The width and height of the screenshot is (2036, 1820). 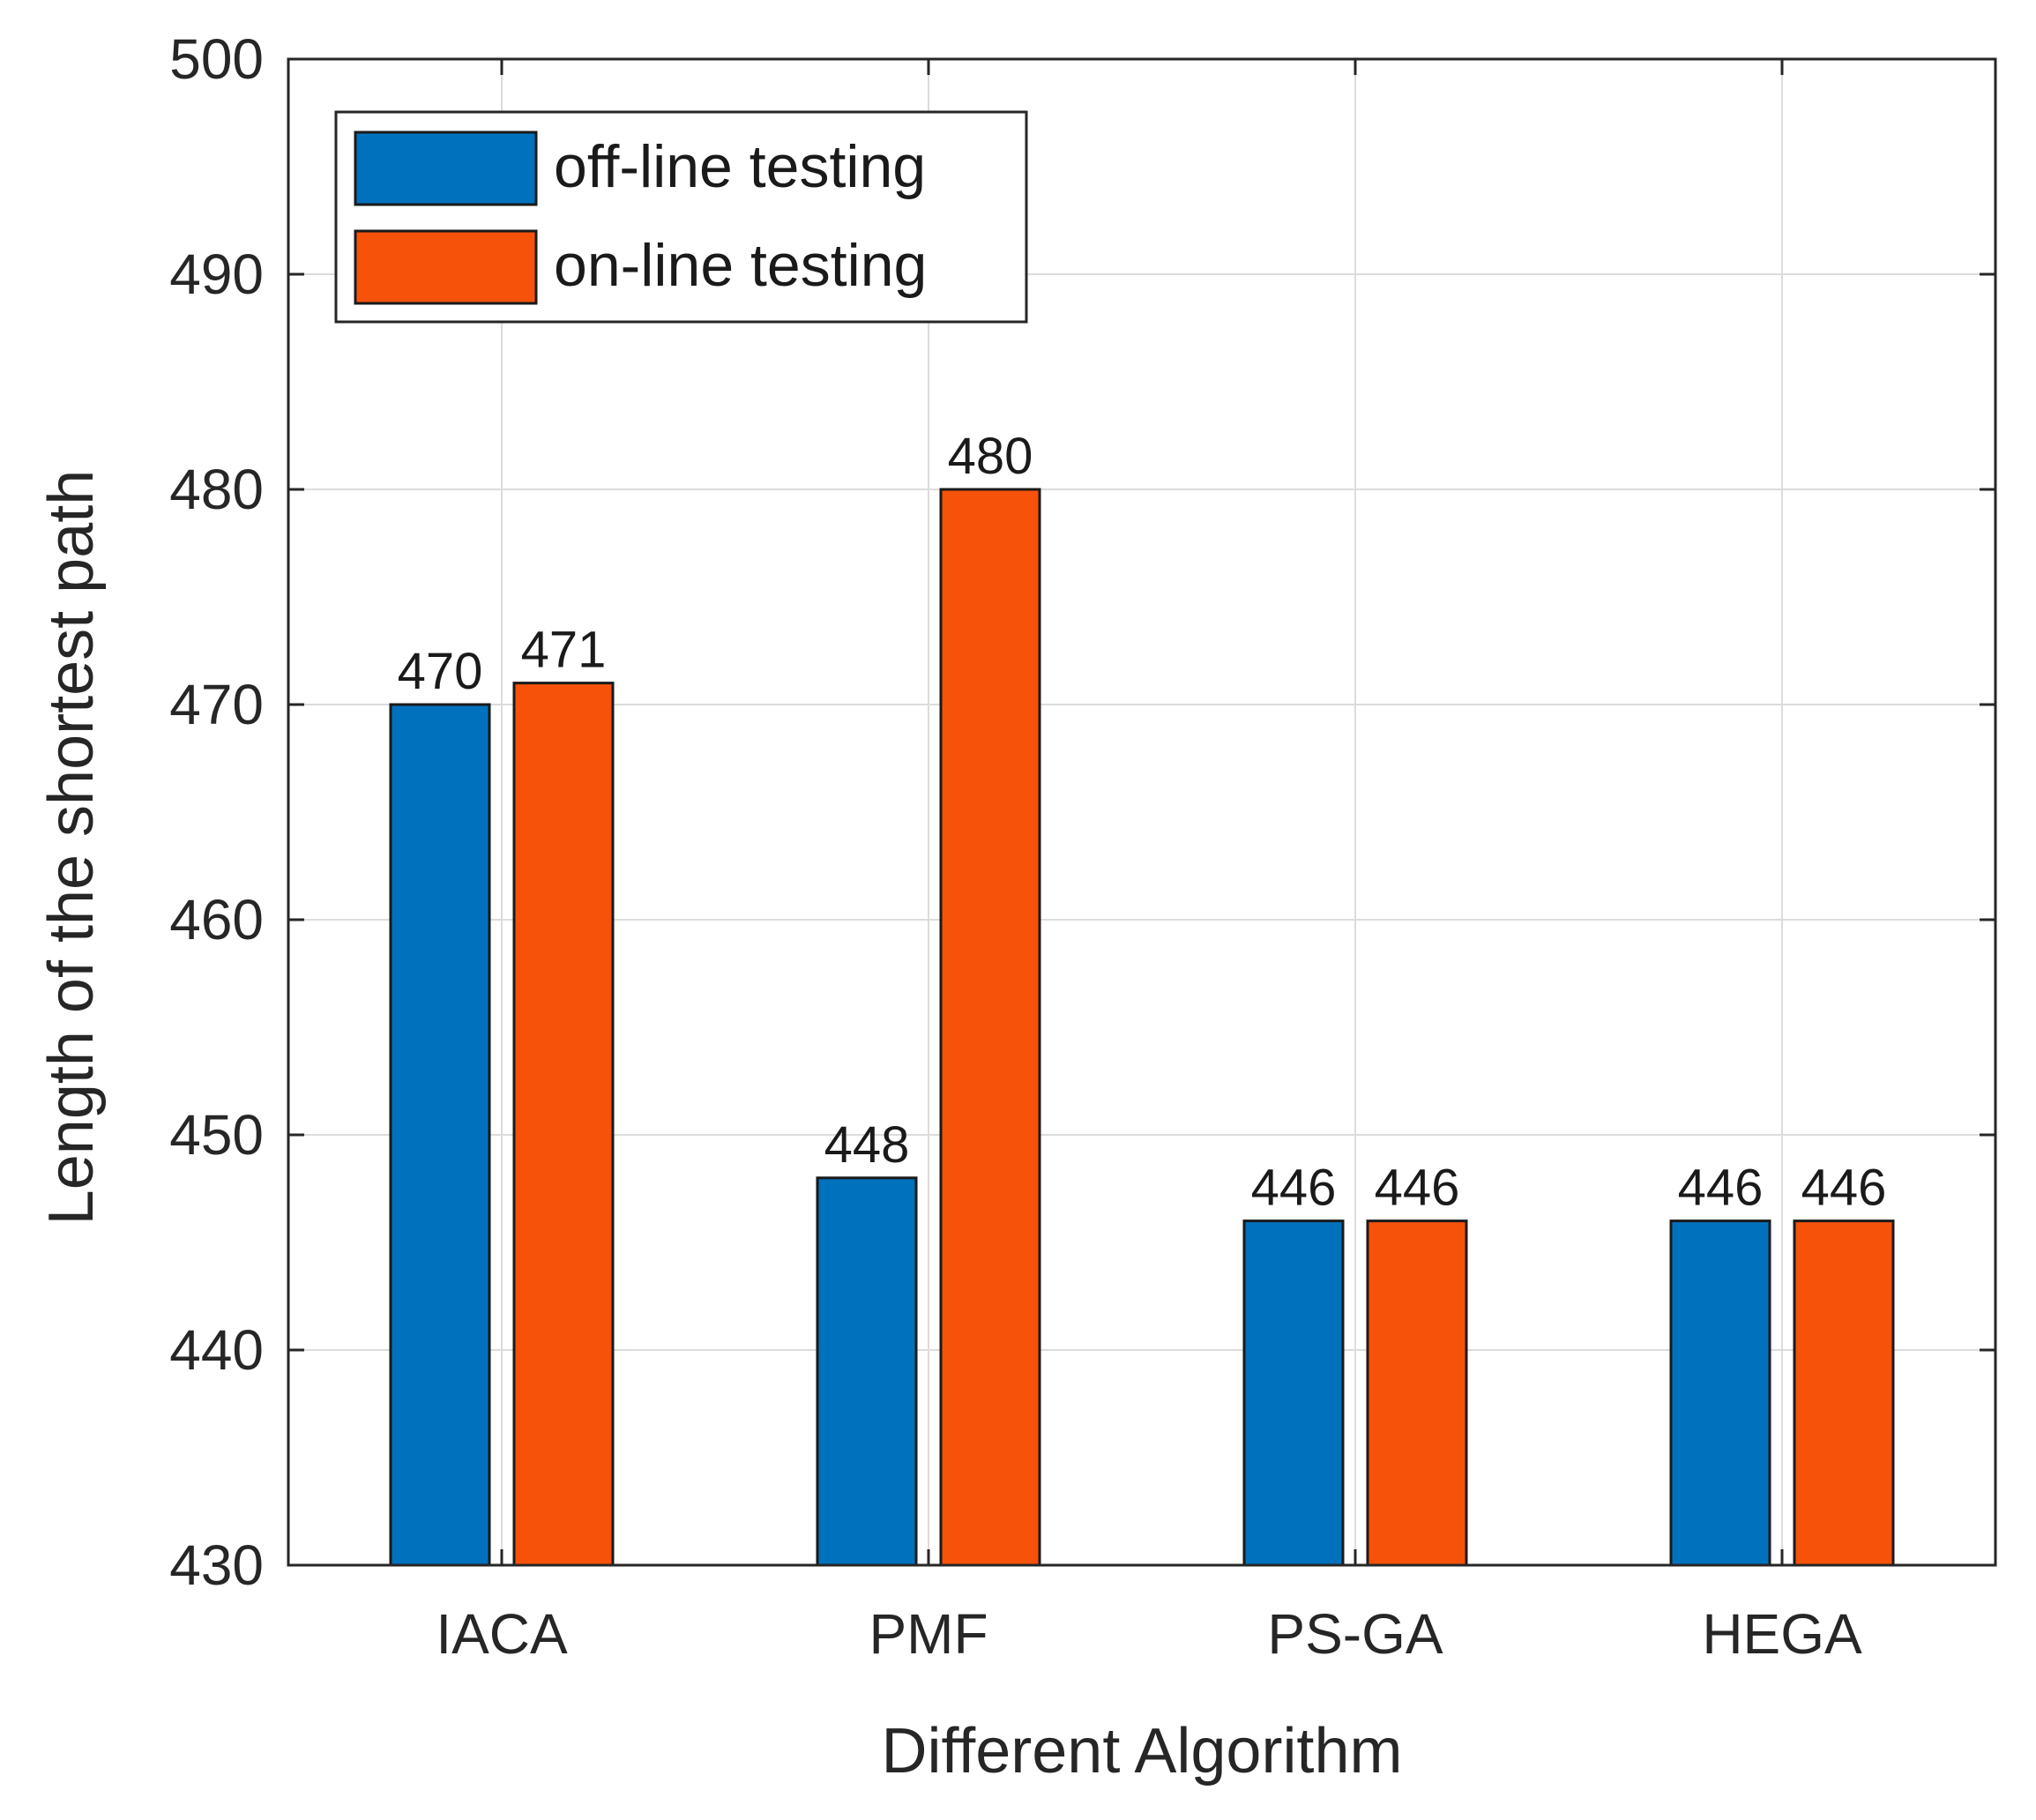 I want to click on data-label: 471, so click(x=564, y=650).